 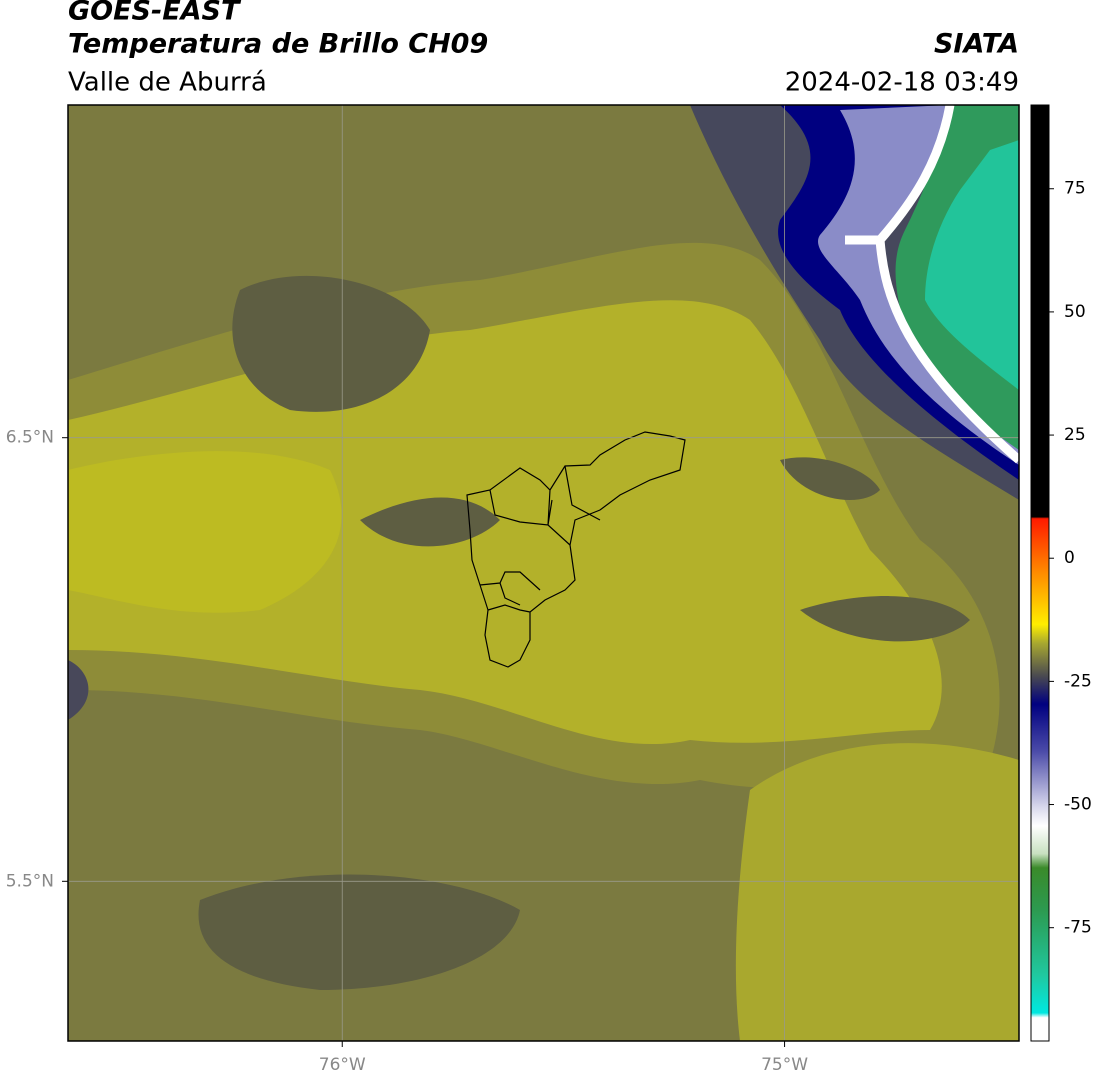 I want to click on colorbar-tick-label: -25, so click(x=1078, y=681).